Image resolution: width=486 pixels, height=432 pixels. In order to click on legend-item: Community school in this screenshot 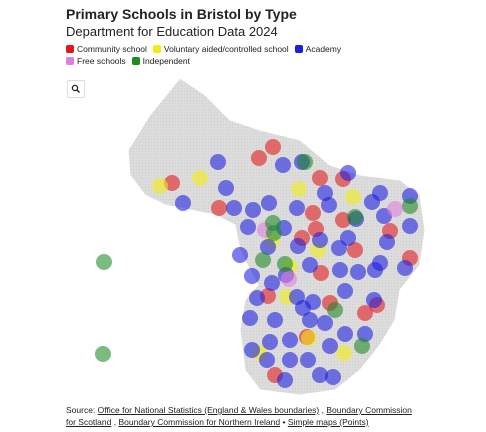, I will do `click(106, 49)`.